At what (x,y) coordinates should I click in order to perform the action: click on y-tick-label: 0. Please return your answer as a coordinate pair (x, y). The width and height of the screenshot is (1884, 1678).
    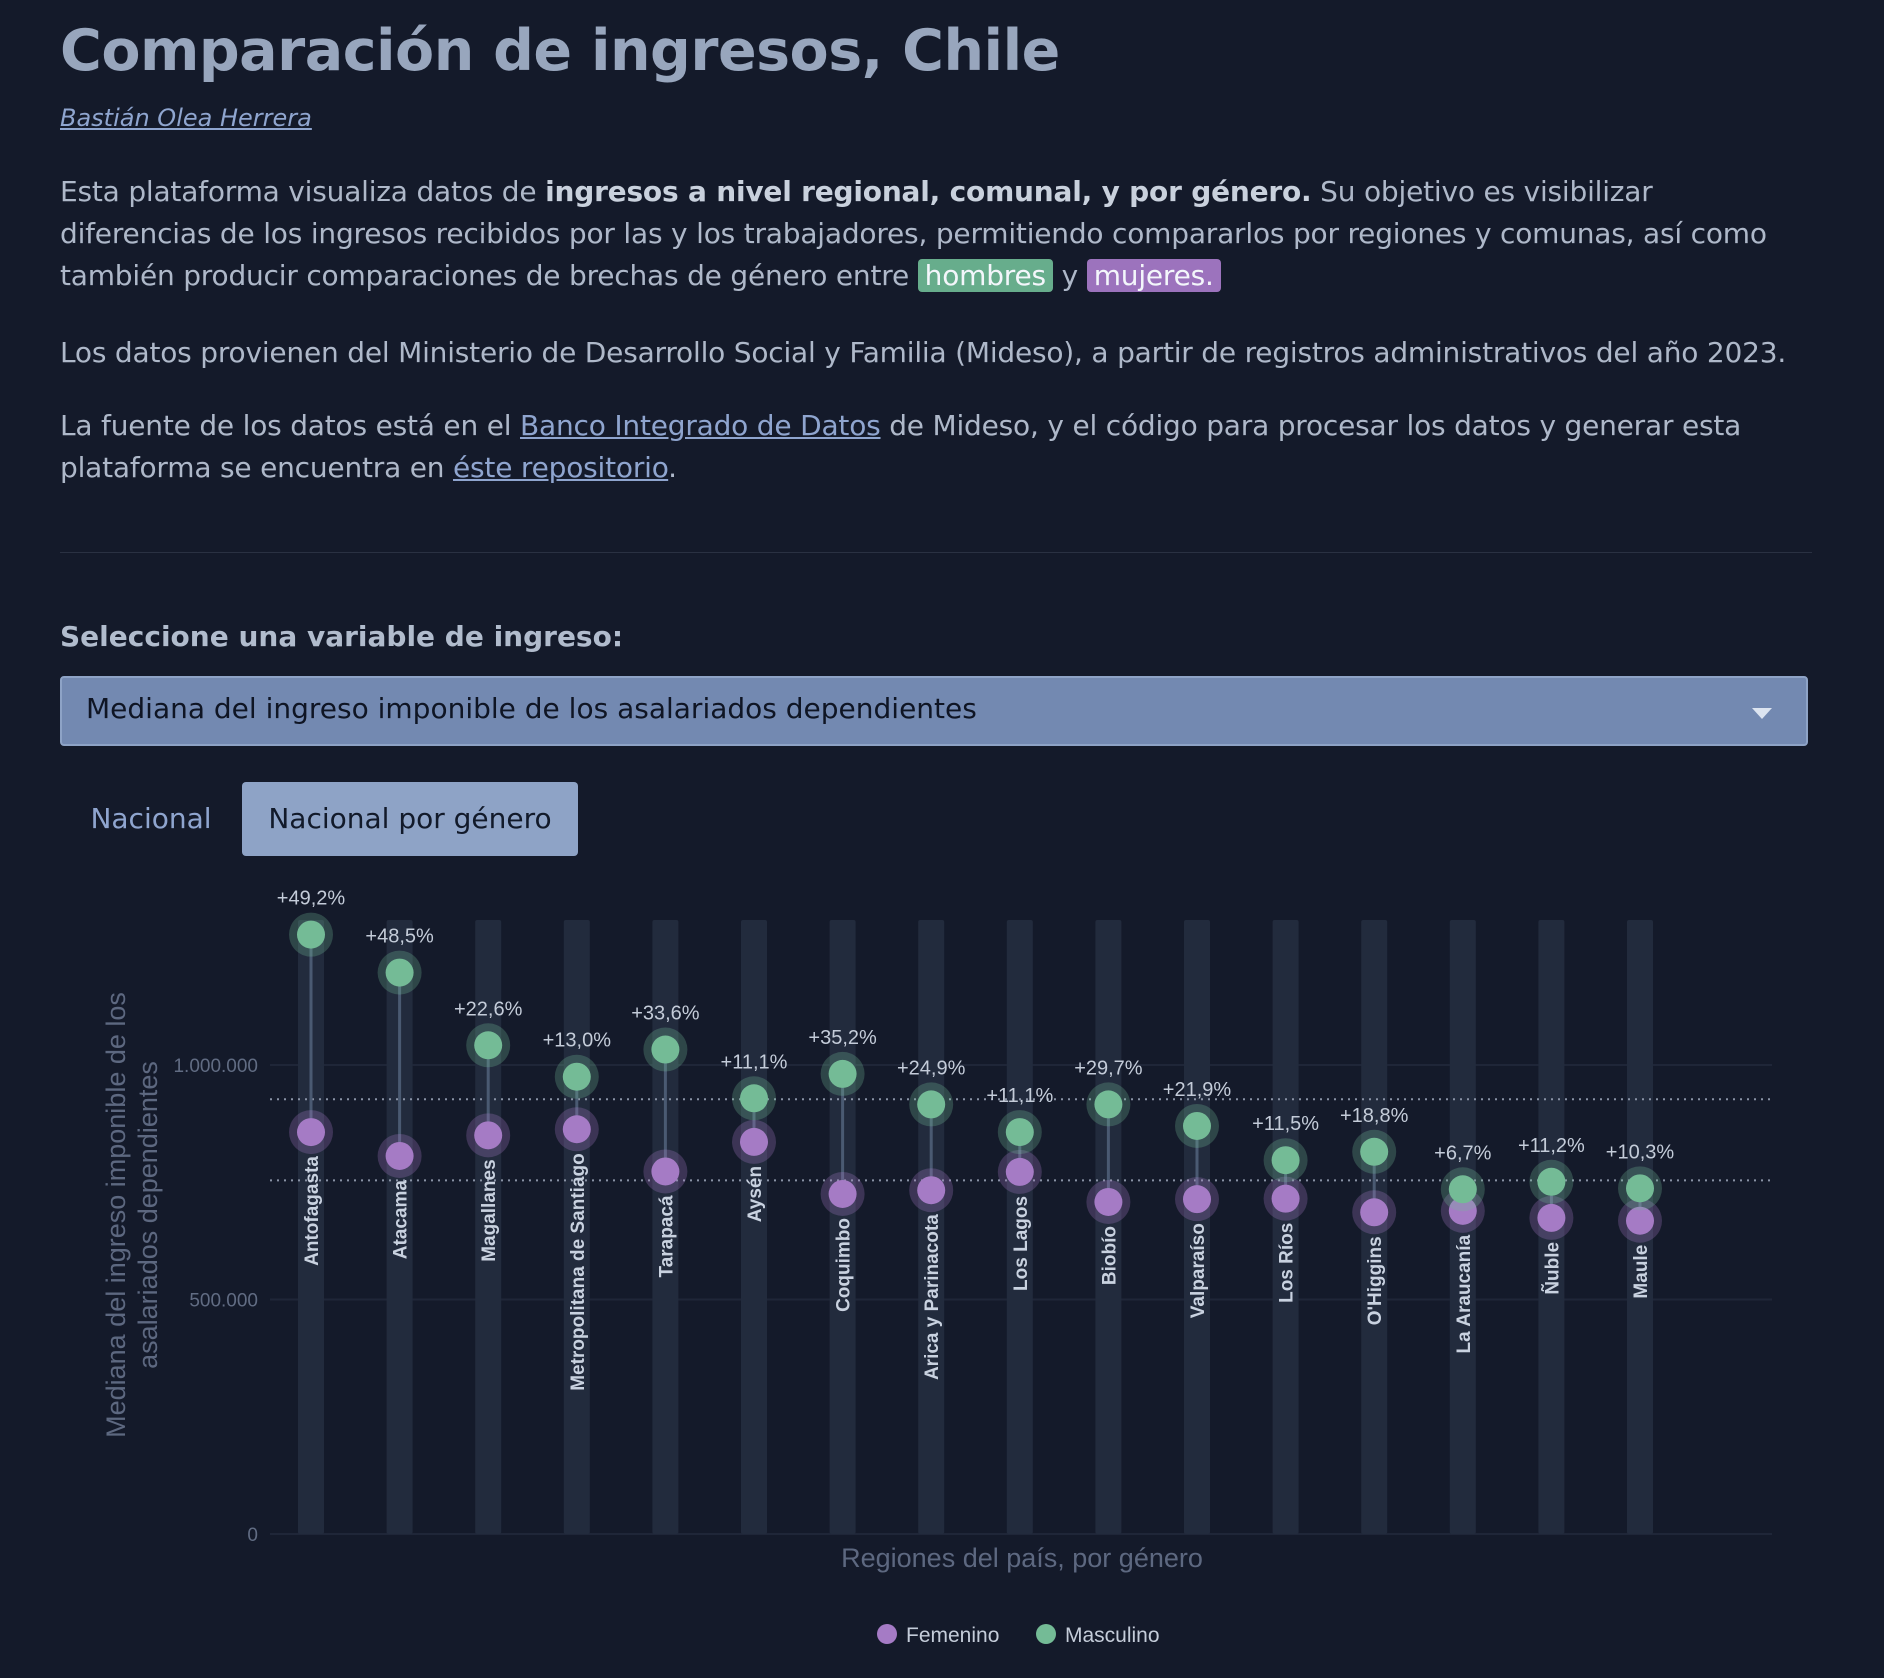
    Looking at the image, I should click on (252, 1535).